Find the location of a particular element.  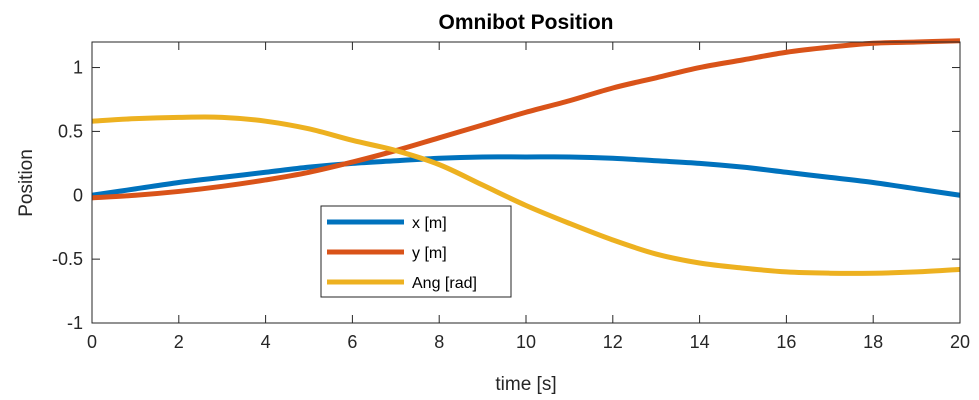

x-tick-label: 14 is located at coordinates (700, 342).